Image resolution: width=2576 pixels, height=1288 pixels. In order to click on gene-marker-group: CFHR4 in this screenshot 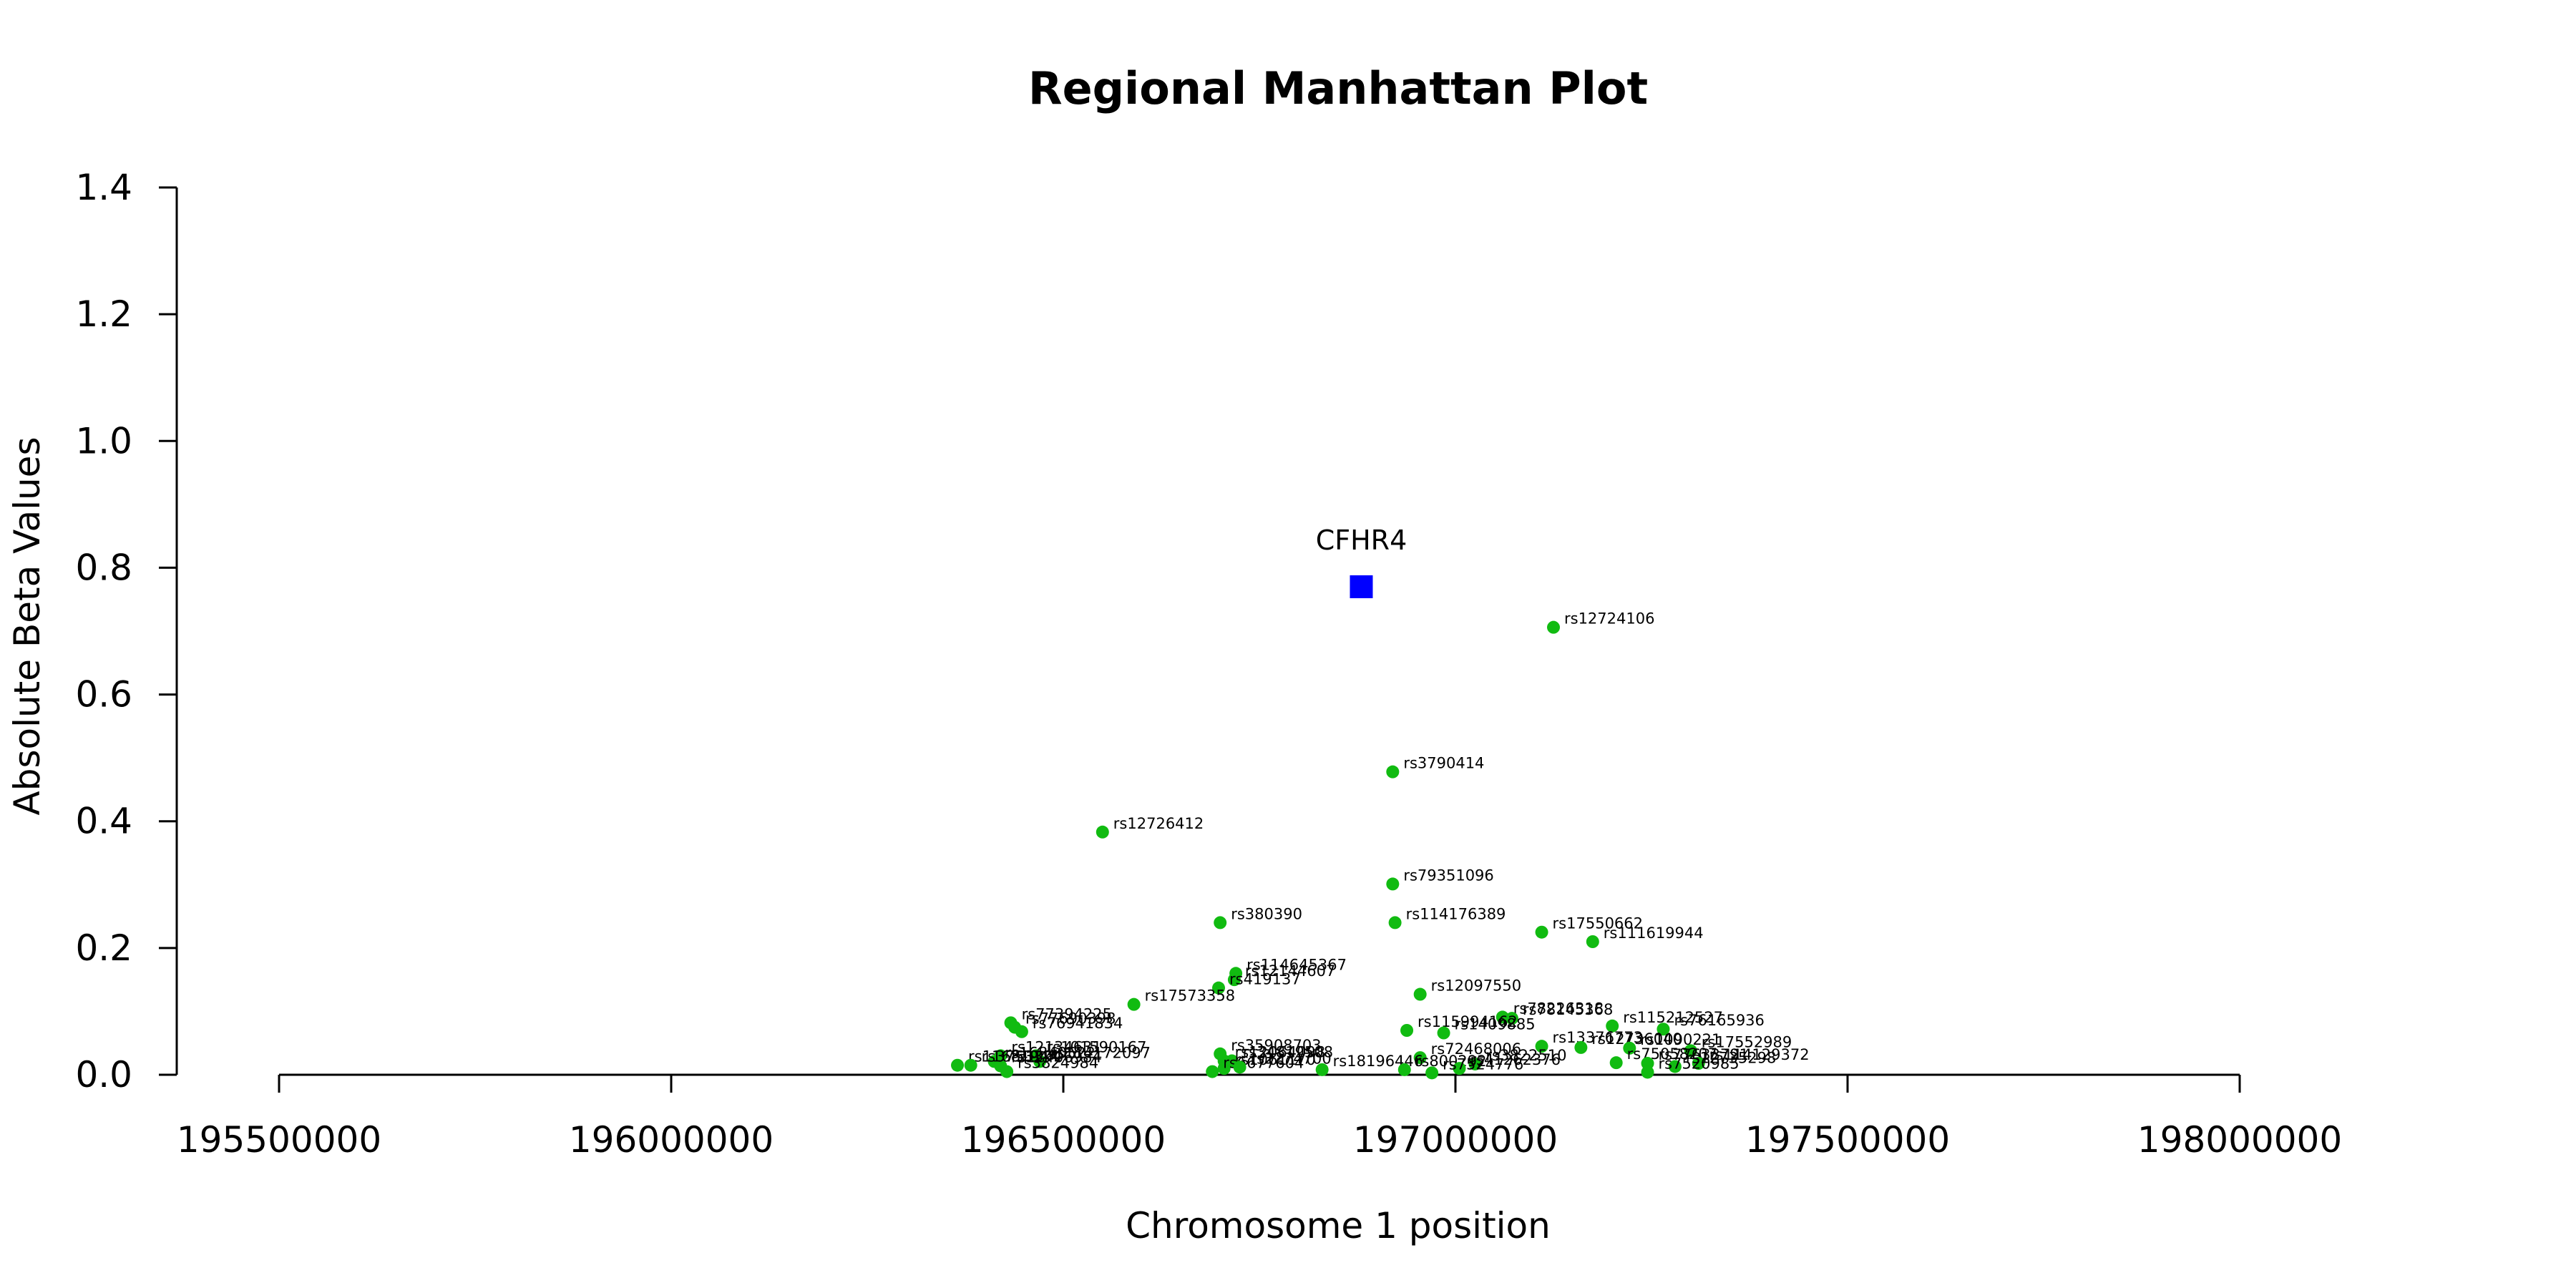, I will do `click(1361, 561)`.